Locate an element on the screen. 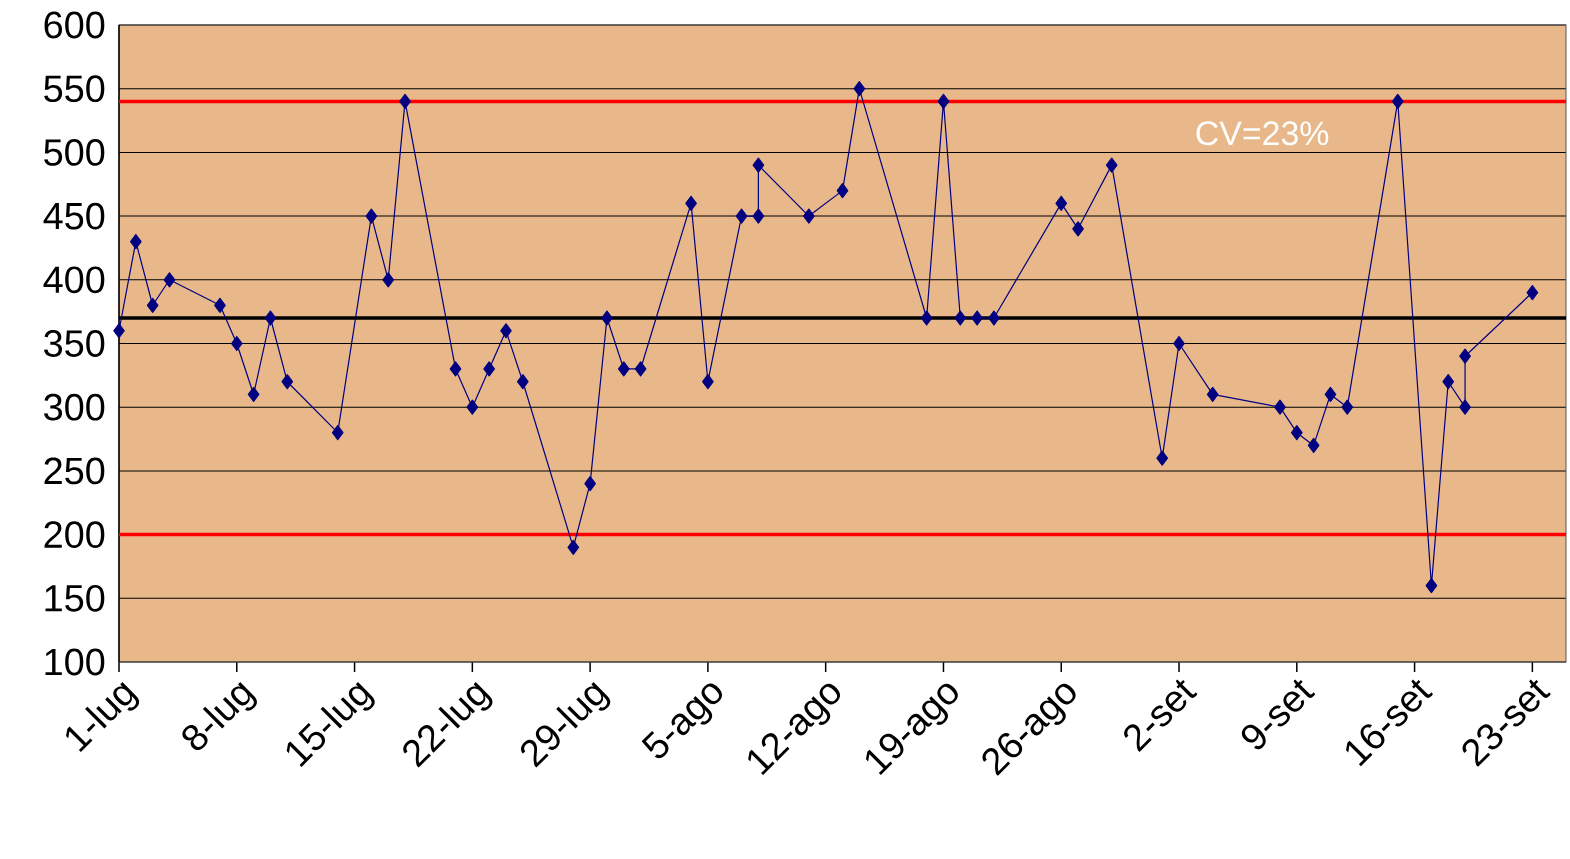  y-tick-label: 350 is located at coordinates (74, 343).